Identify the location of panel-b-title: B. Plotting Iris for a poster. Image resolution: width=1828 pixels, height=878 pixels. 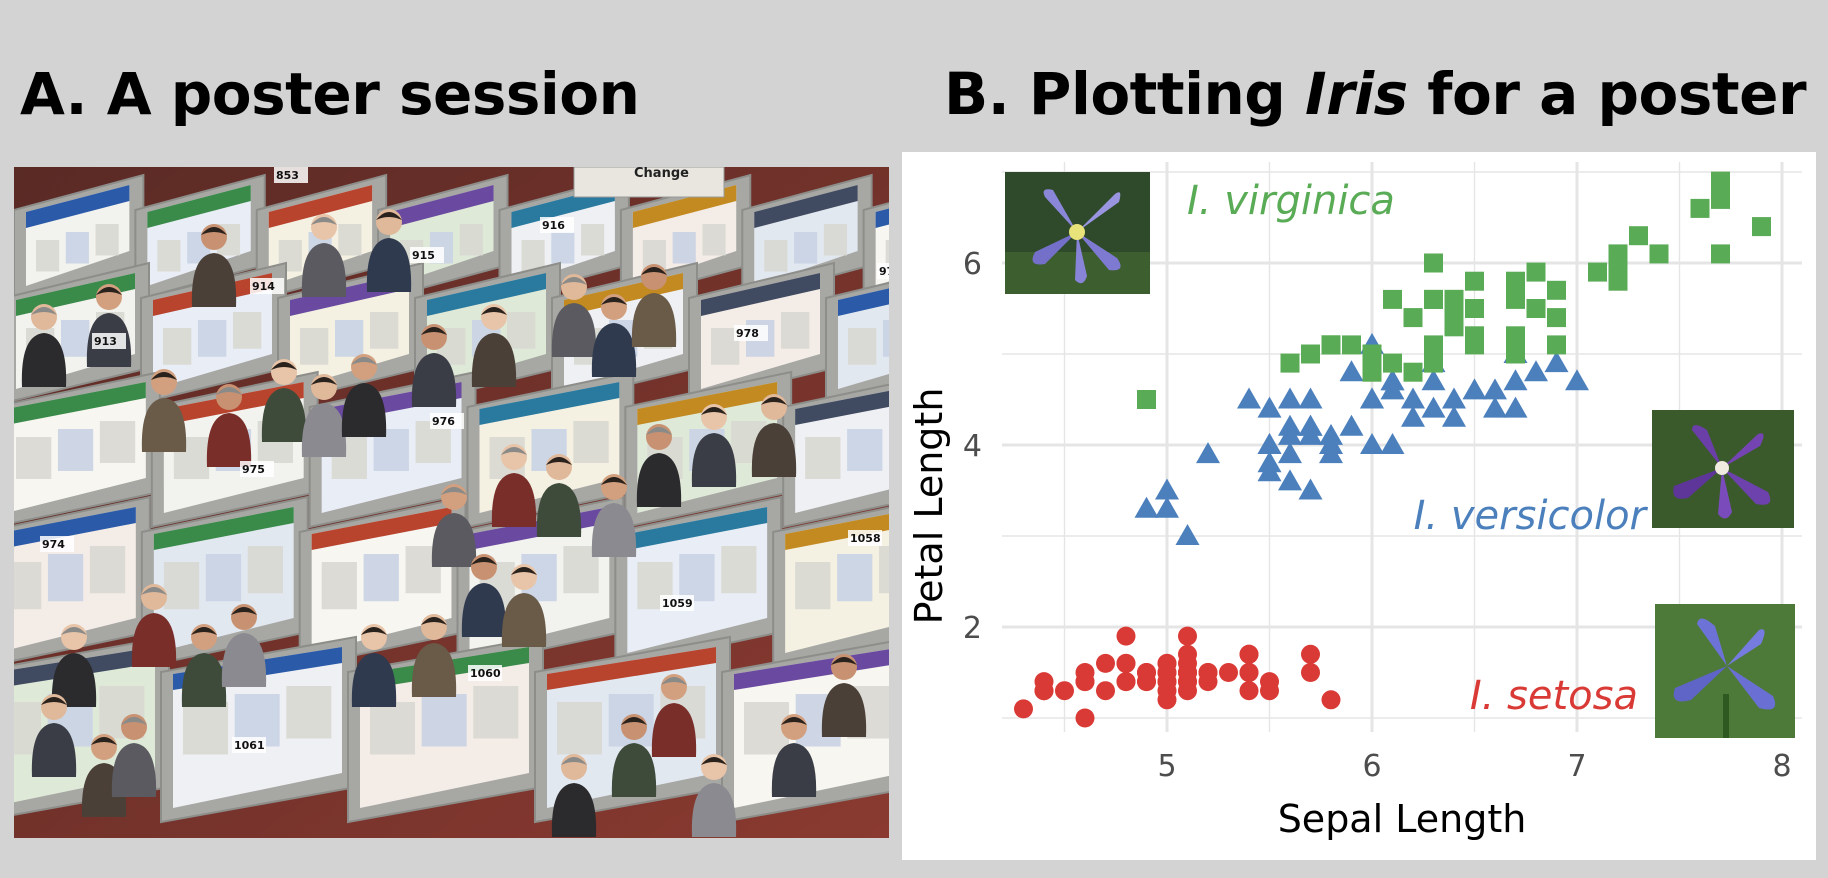
(1375, 94).